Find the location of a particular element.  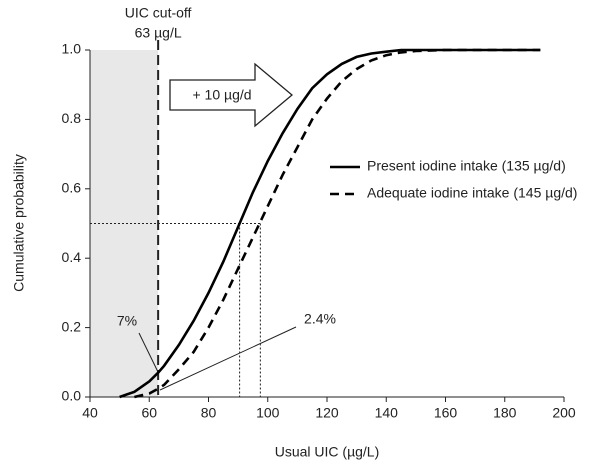

y-tick-label: 0.6 is located at coordinates (72, 188).